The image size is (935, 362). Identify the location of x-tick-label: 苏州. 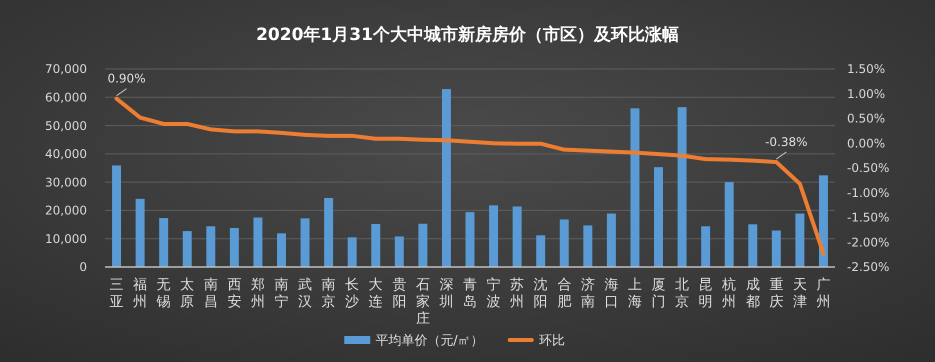
(517, 293).